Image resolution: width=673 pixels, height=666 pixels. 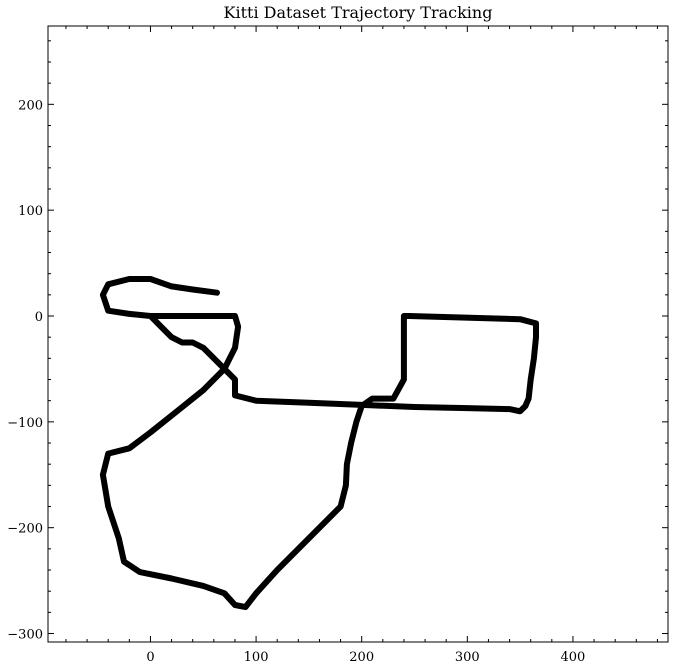 What do you see at coordinates (30, 211) in the screenshot?
I see `y-tick-label: 100` at bounding box center [30, 211].